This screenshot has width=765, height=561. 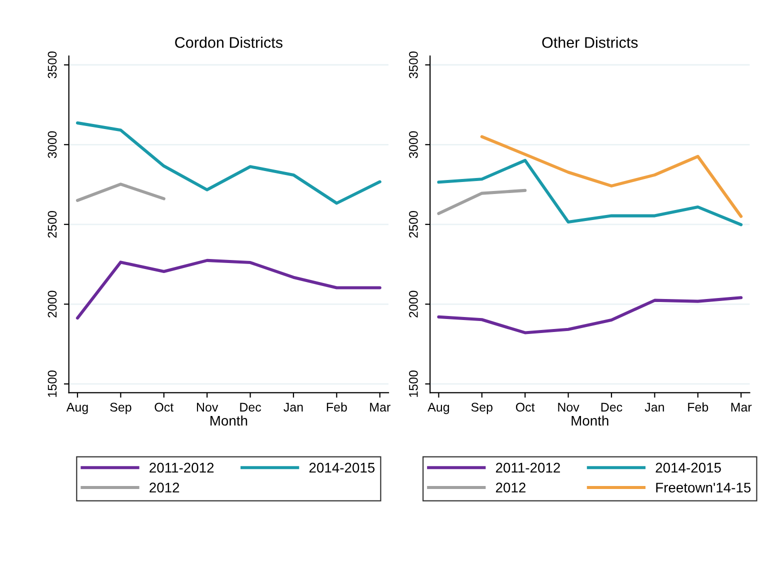 I want to click on chart-title: Cordon Districts, so click(x=228, y=42).